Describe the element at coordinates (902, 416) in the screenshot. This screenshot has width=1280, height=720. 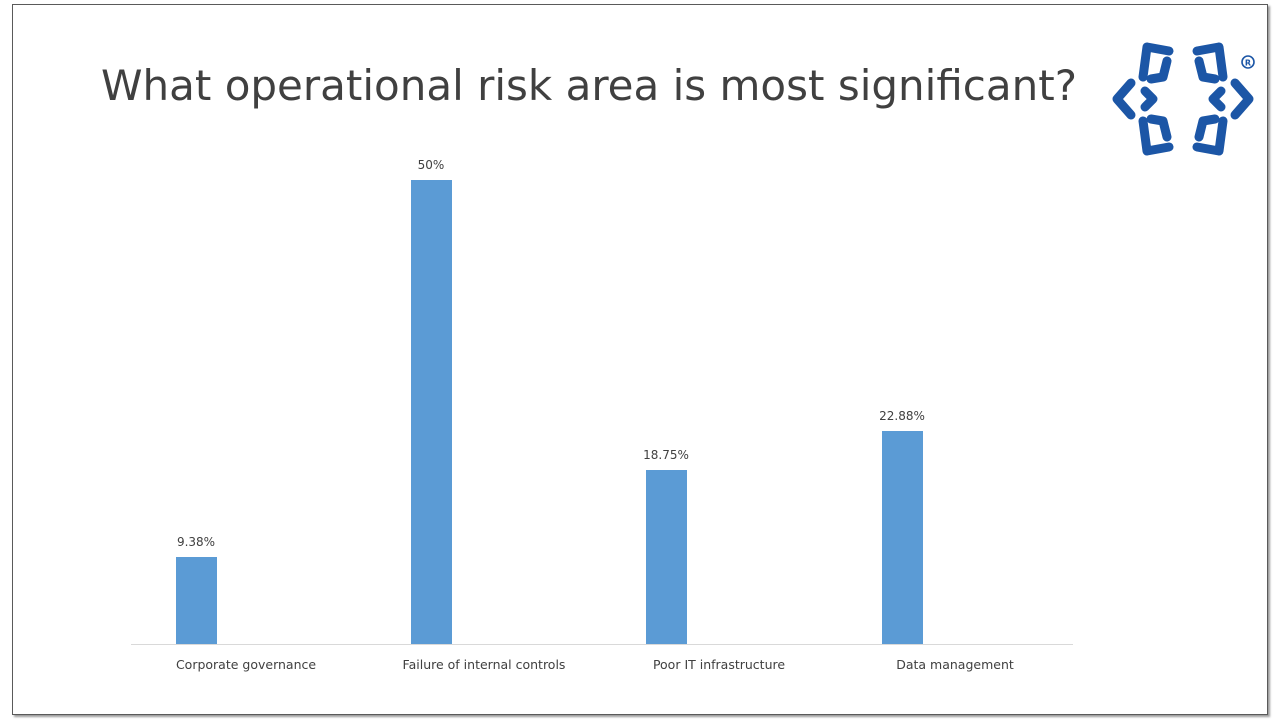
I see `value-label: 22.88%` at that location.